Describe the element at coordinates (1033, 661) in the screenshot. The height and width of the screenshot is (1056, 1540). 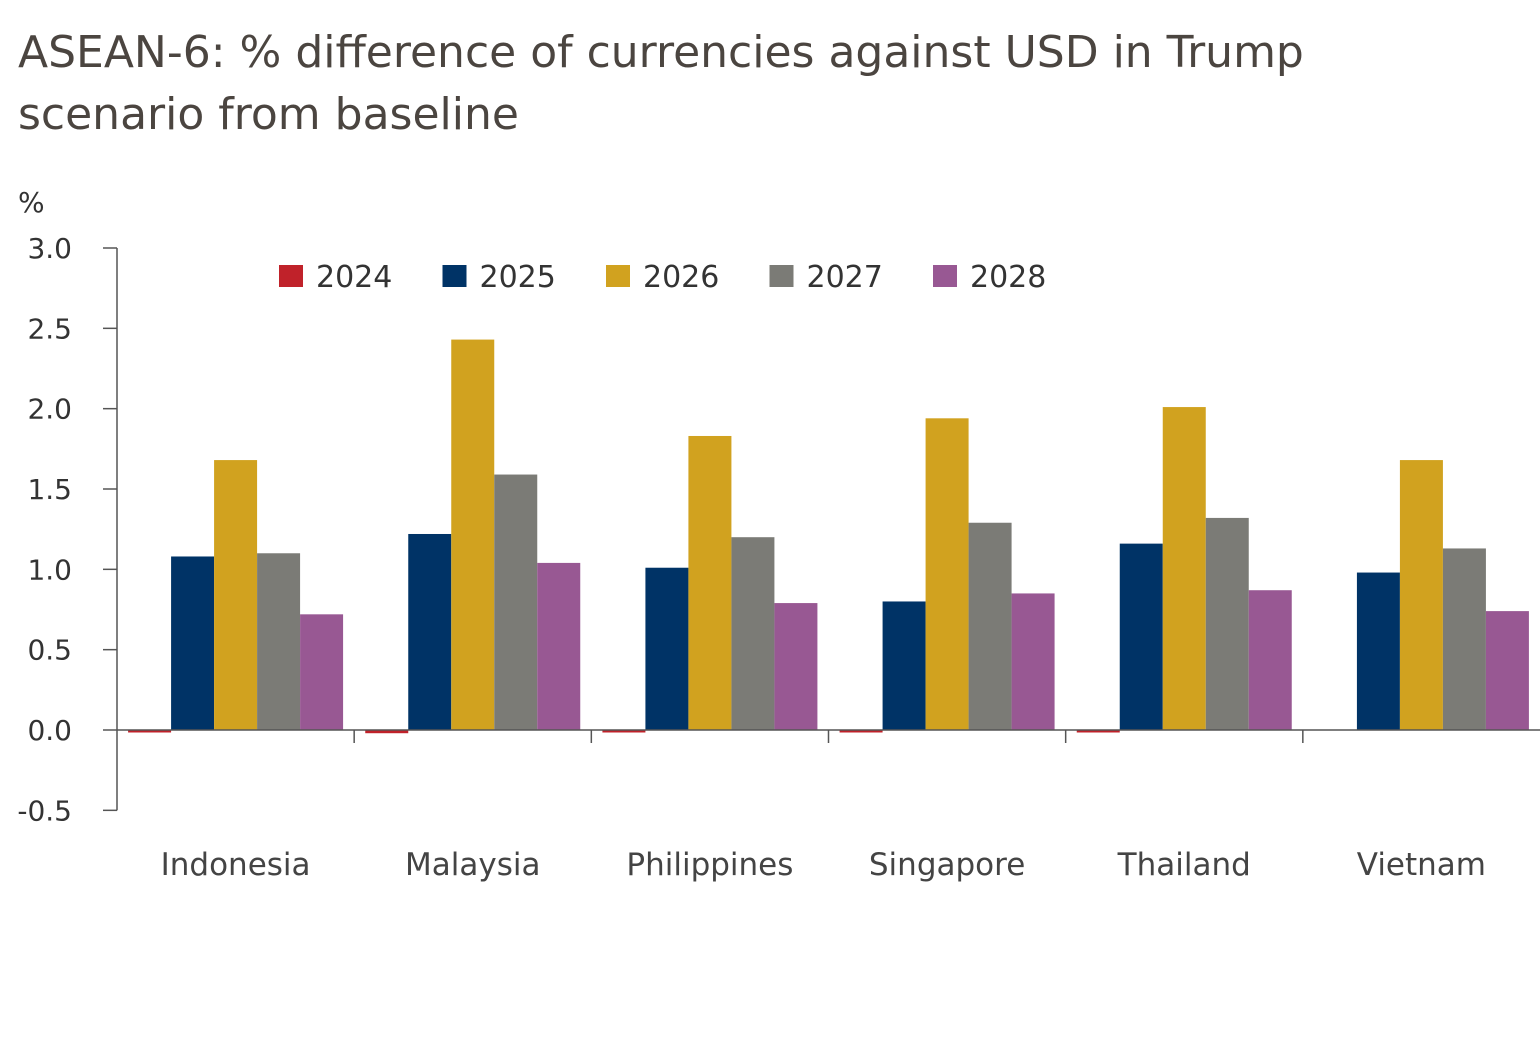
I see `bar-singapore-2028` at that location.